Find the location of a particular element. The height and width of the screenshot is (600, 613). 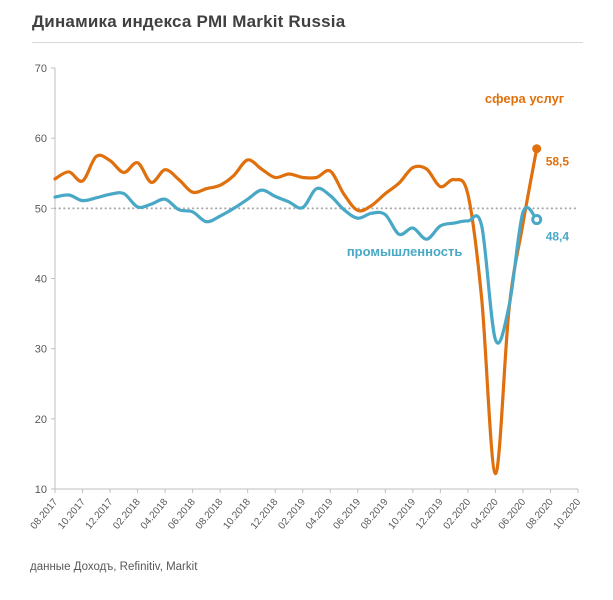

services-series-label: сфера услуг is located at coordinates (525, 98).